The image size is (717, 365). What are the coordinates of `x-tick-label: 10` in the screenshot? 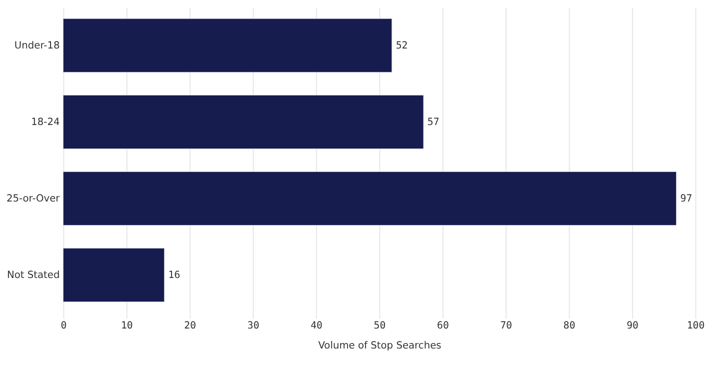 It's located at (126, 326).